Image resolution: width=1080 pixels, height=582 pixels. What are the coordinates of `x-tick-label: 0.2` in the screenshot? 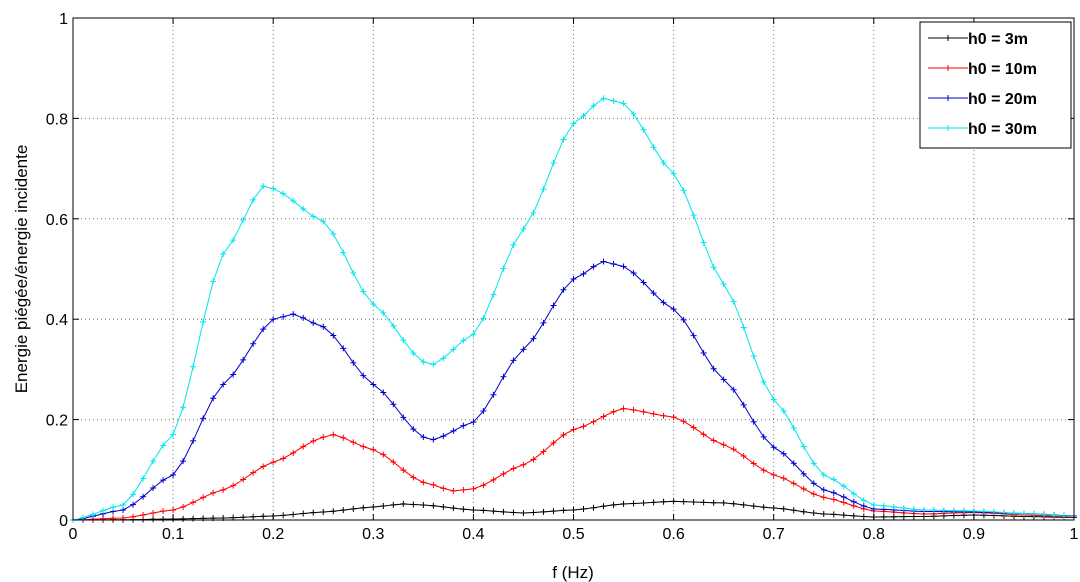 It's located at (273, 534).